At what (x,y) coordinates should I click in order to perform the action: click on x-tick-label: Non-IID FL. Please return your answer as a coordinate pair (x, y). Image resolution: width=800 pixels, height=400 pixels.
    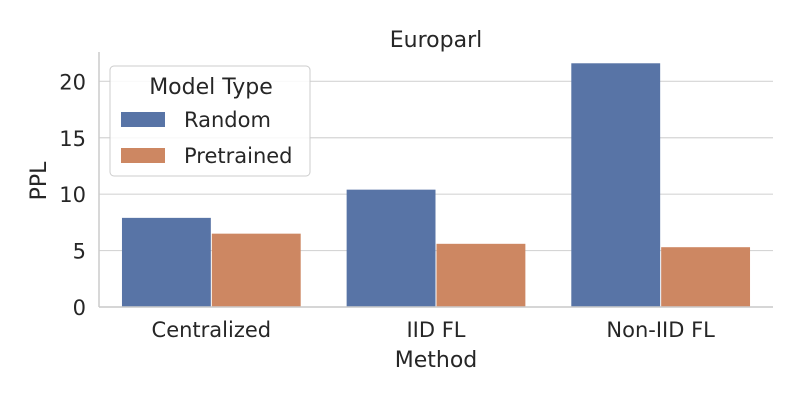
    Looking at the image, I should click on (660, 330).